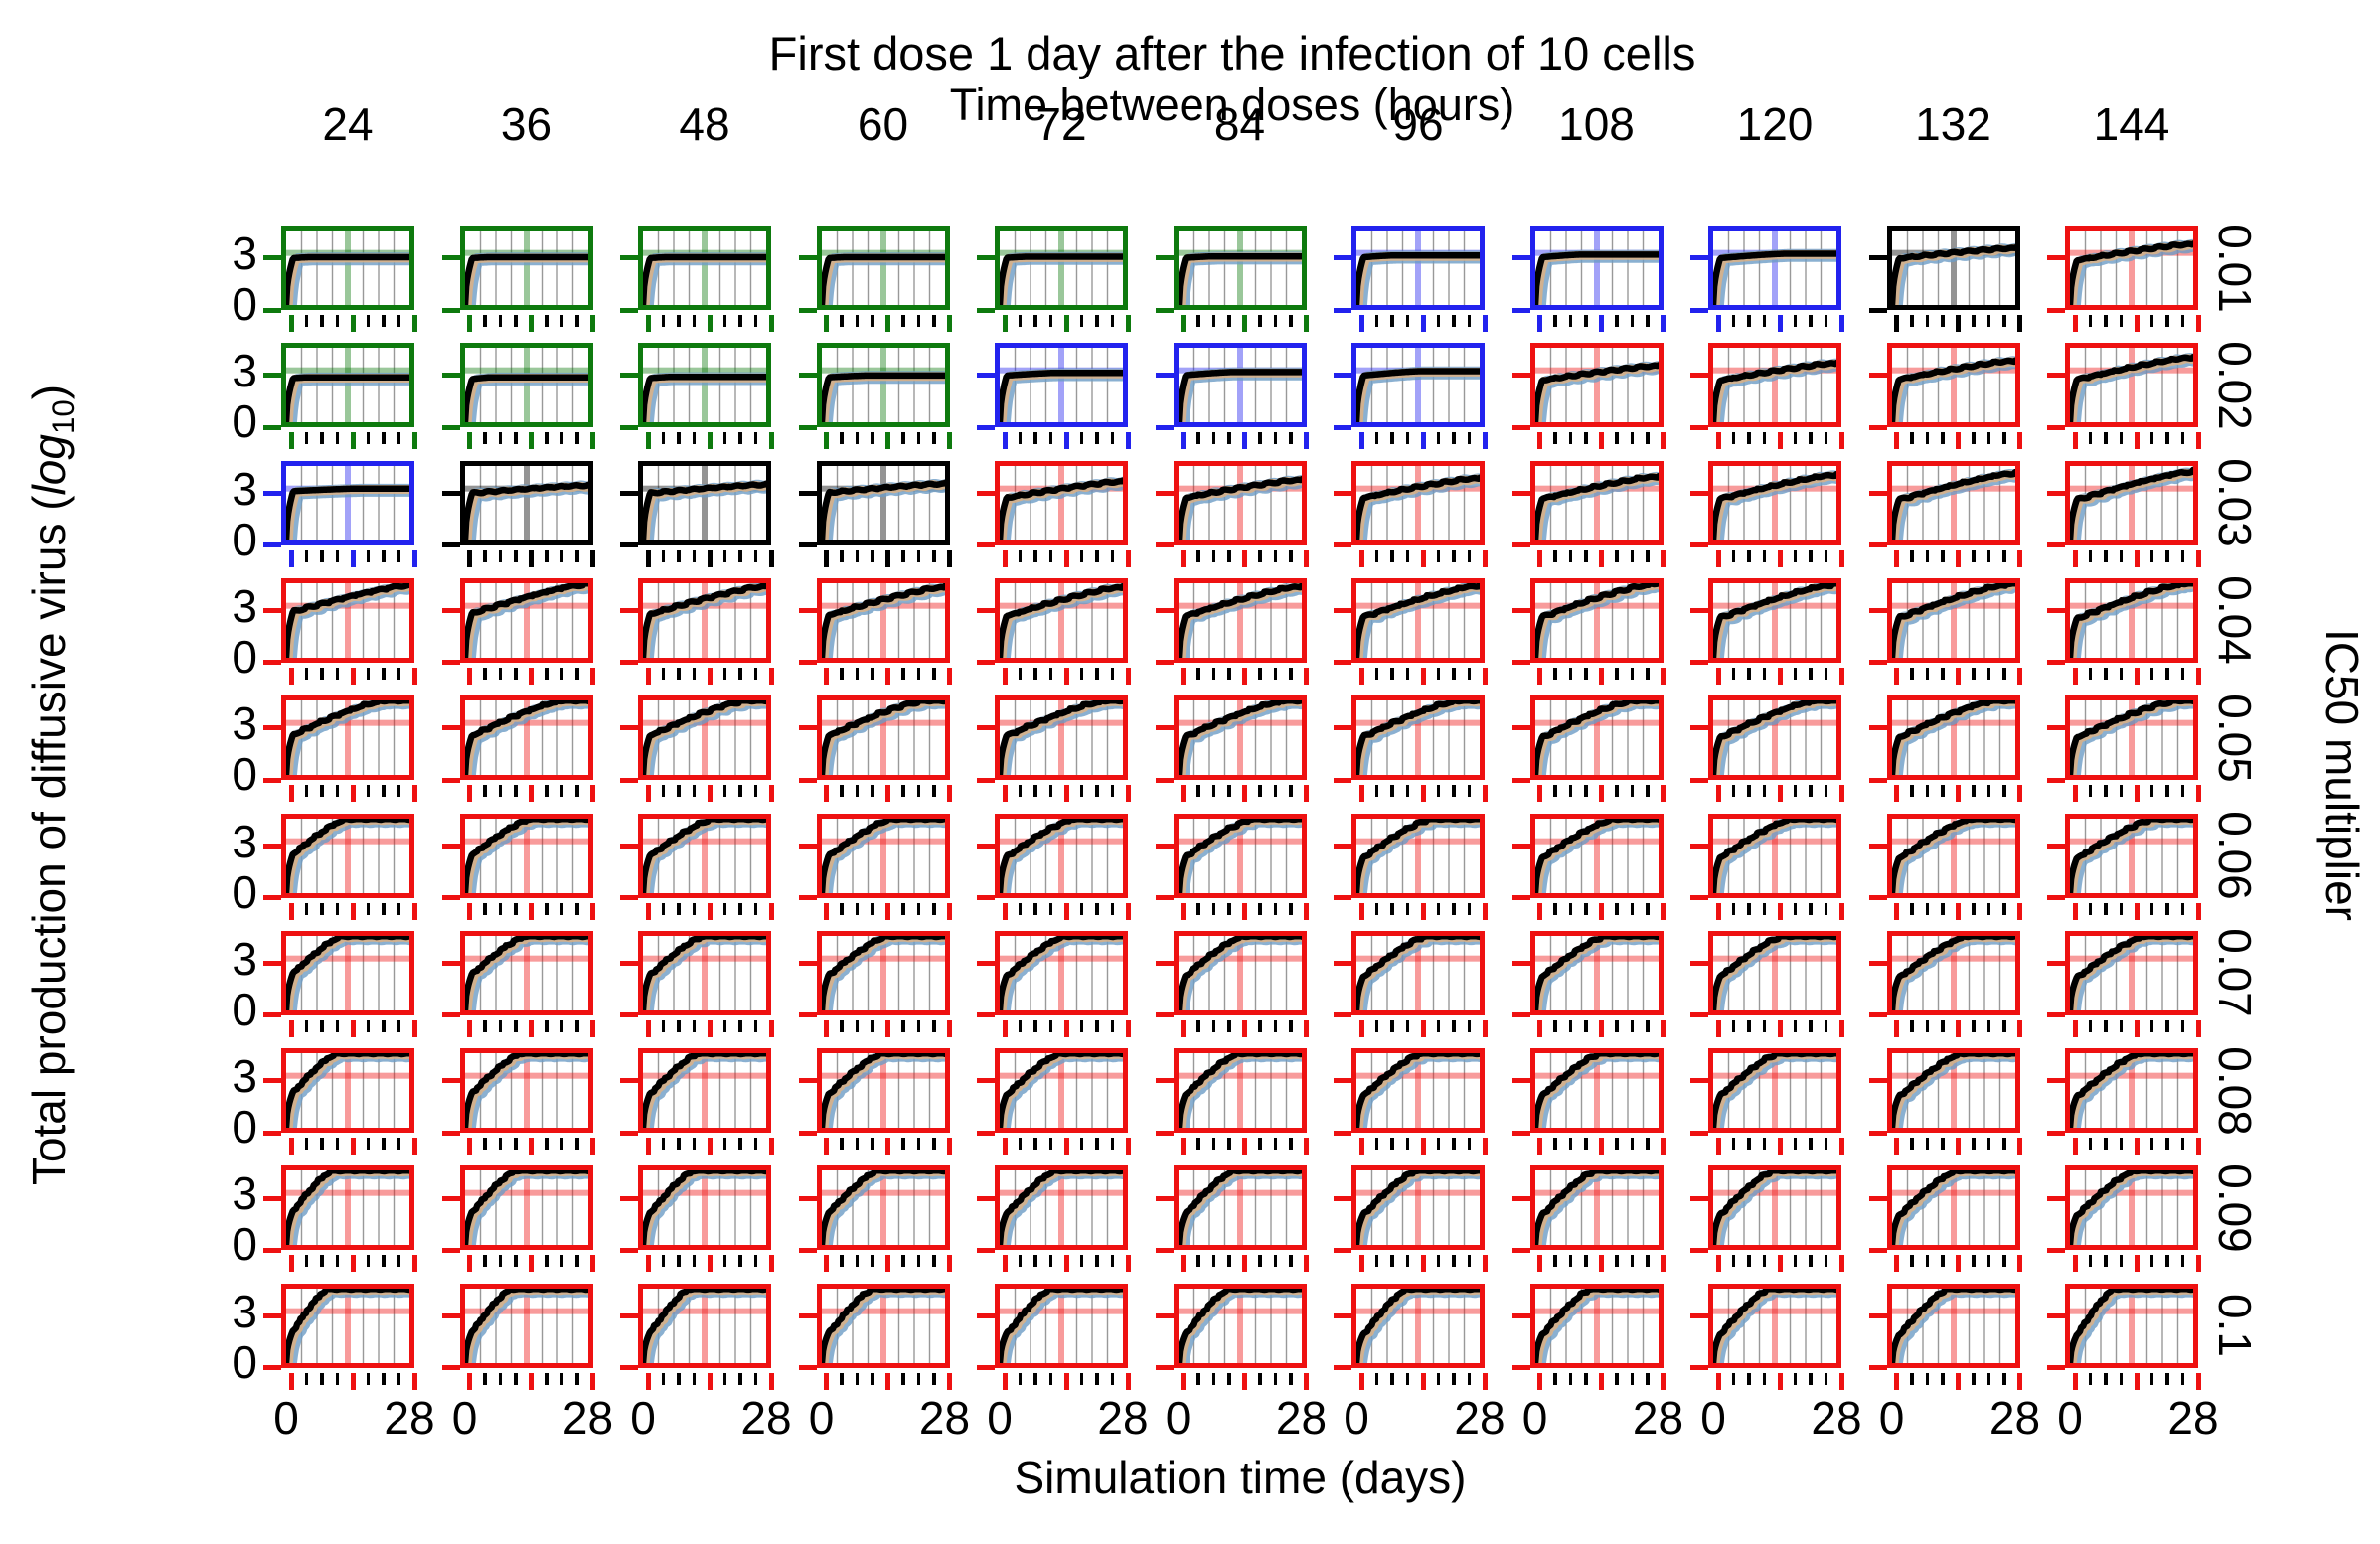  Describe the element at coordinates (1178, 1417) in the screenshot. I see `x-tick-label: 0` at that location.